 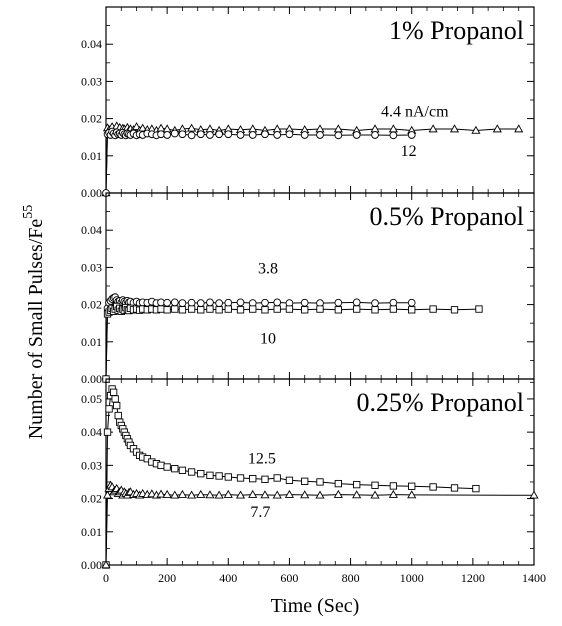 I want to click on x-tick-label: 600, so click(x=289, y=578).